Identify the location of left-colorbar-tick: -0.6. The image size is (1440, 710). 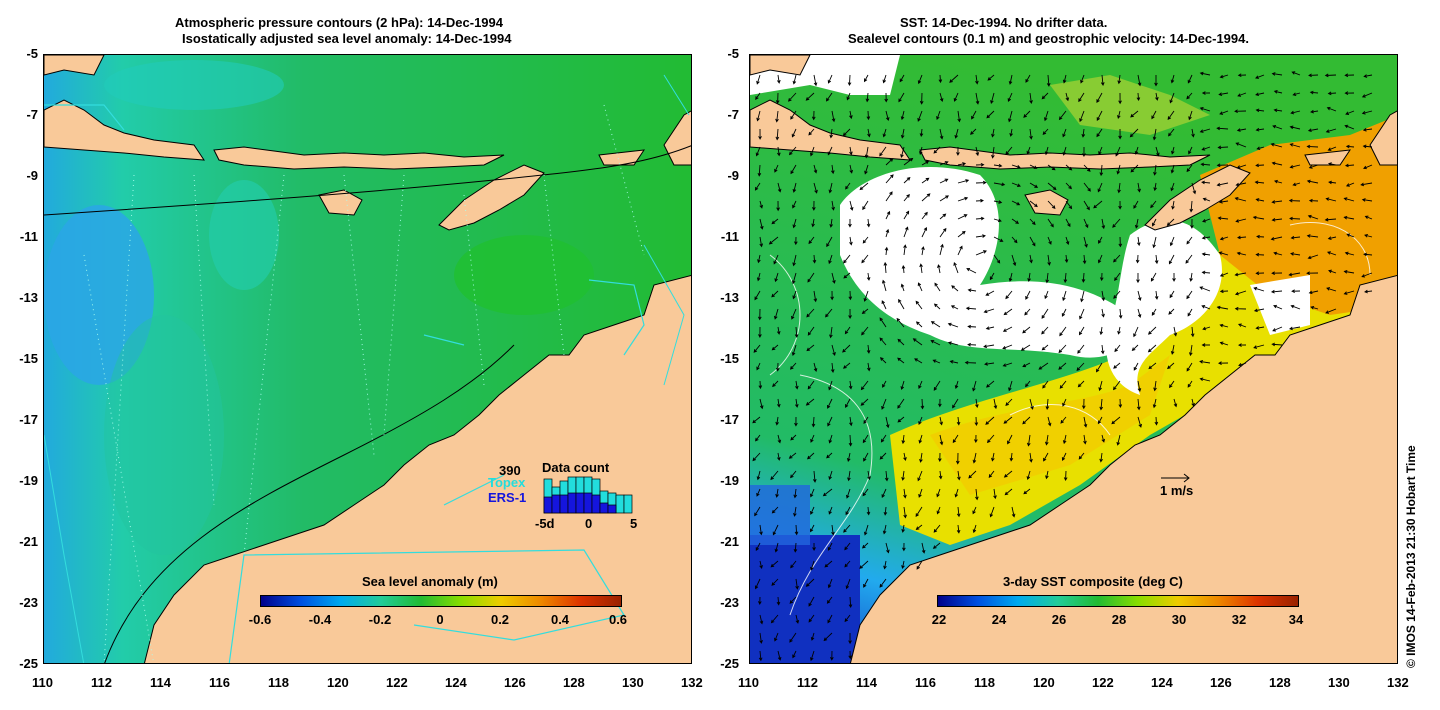
(260, 619).